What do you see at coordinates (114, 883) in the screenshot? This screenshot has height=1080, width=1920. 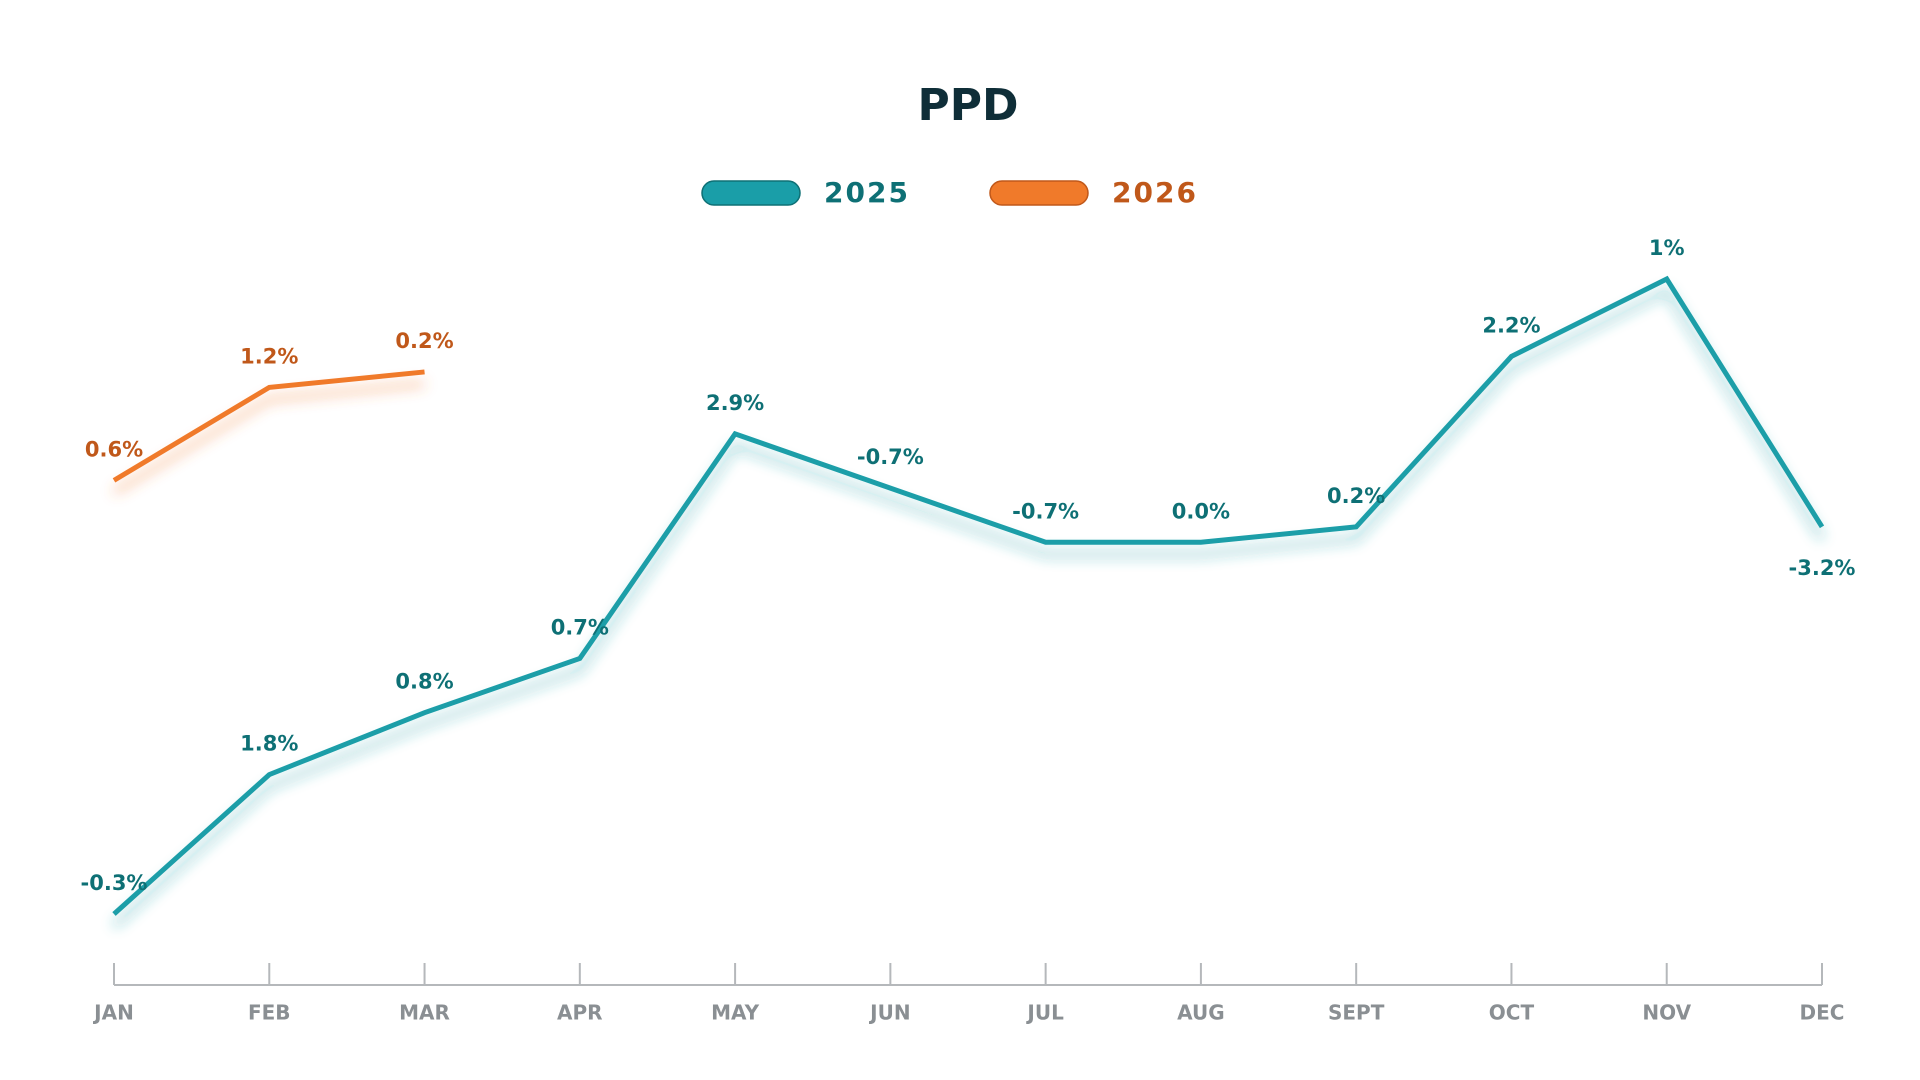 I see `value-label: -0.3%` at bounding box center [114, 883].